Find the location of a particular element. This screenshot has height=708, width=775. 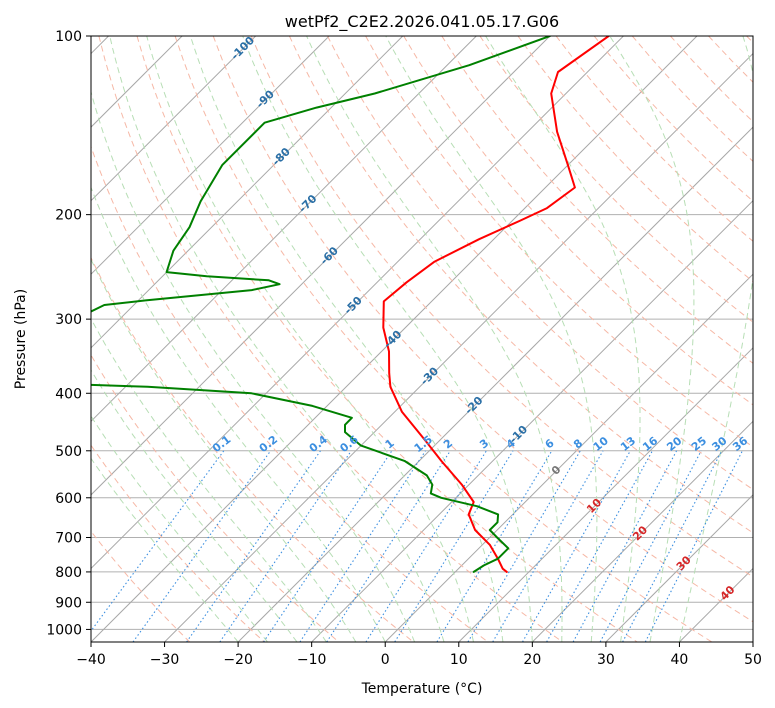

y-tick-label: 400 is located at coordinates (68, 394).